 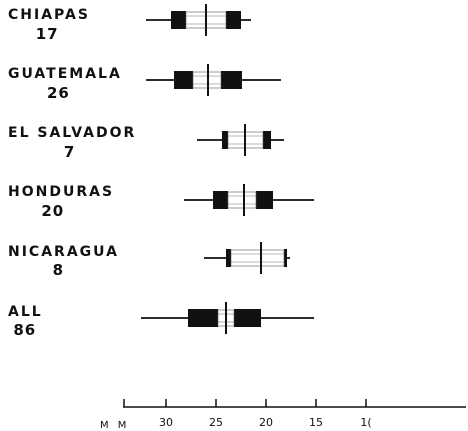 I want to click on group-n-label: 7, so click(x=69, y=152).